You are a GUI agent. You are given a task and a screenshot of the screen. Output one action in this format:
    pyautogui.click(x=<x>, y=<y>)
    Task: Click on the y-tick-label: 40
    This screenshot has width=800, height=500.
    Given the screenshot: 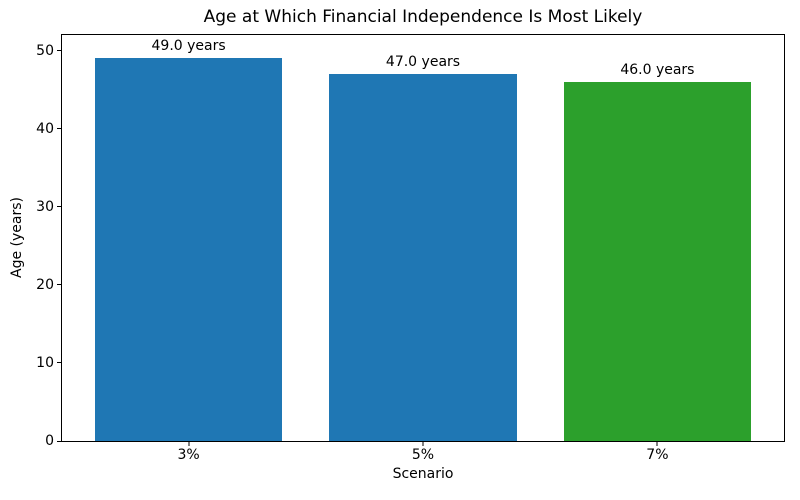 What is the action you would take?
    pyautogui.click(x=45, y=128)
    